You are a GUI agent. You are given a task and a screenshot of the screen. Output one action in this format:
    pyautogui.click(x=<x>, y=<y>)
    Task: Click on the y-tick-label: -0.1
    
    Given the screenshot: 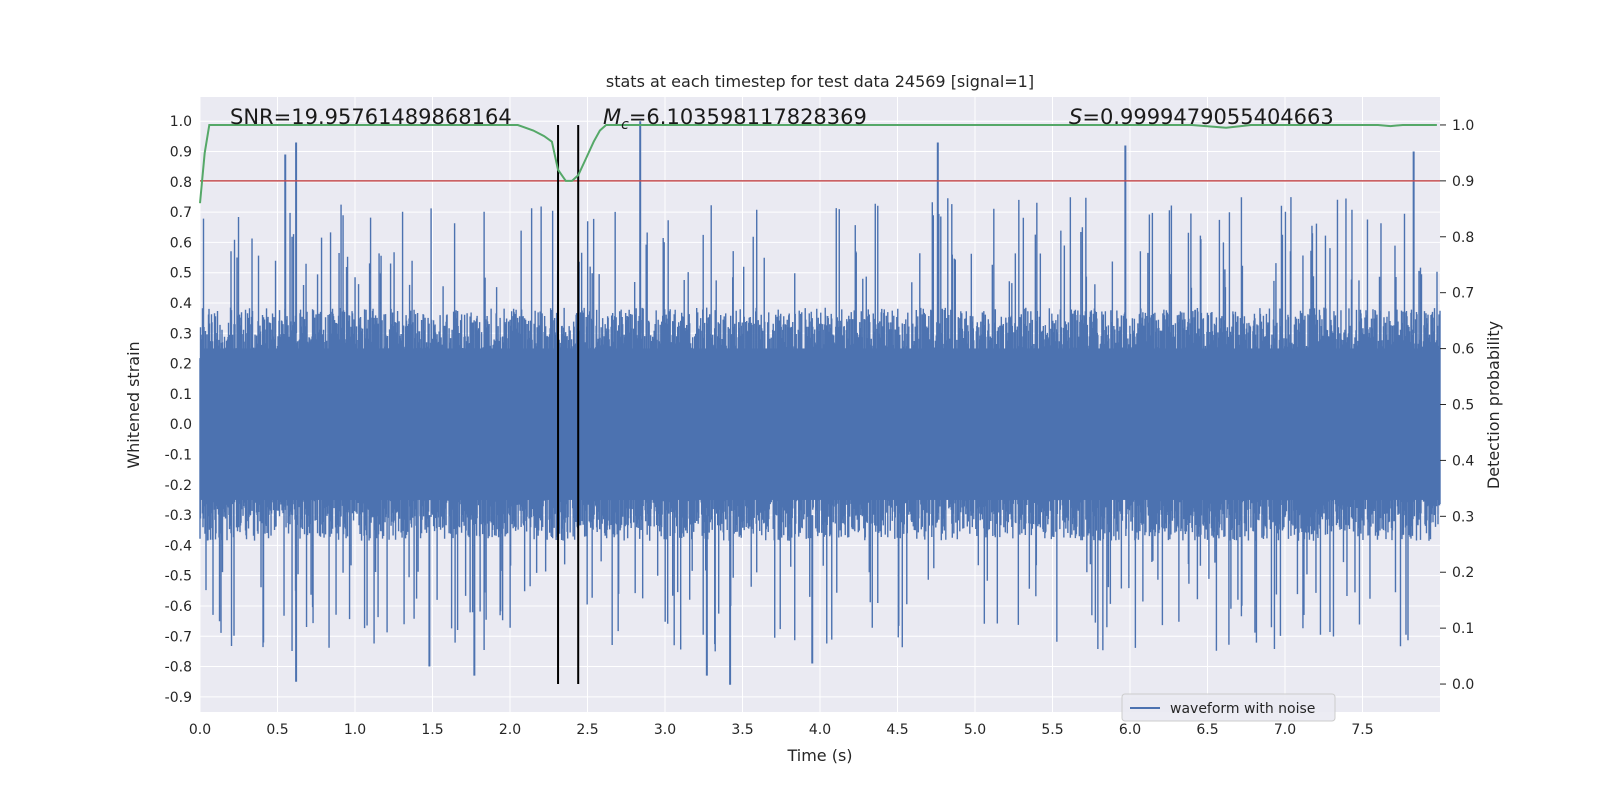 What is the action you would take?
    pyautogui.click(x=178, y=455)
    